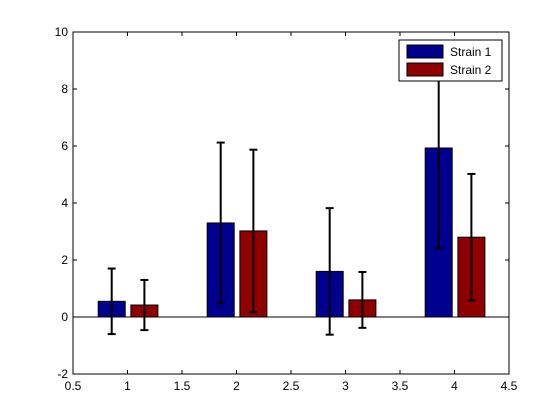 The image size is (560, 420). What do you see at coordinates (64, 89) in the screenshot?
I see `y-tick-label: 8` at bounding box center [64, 89].